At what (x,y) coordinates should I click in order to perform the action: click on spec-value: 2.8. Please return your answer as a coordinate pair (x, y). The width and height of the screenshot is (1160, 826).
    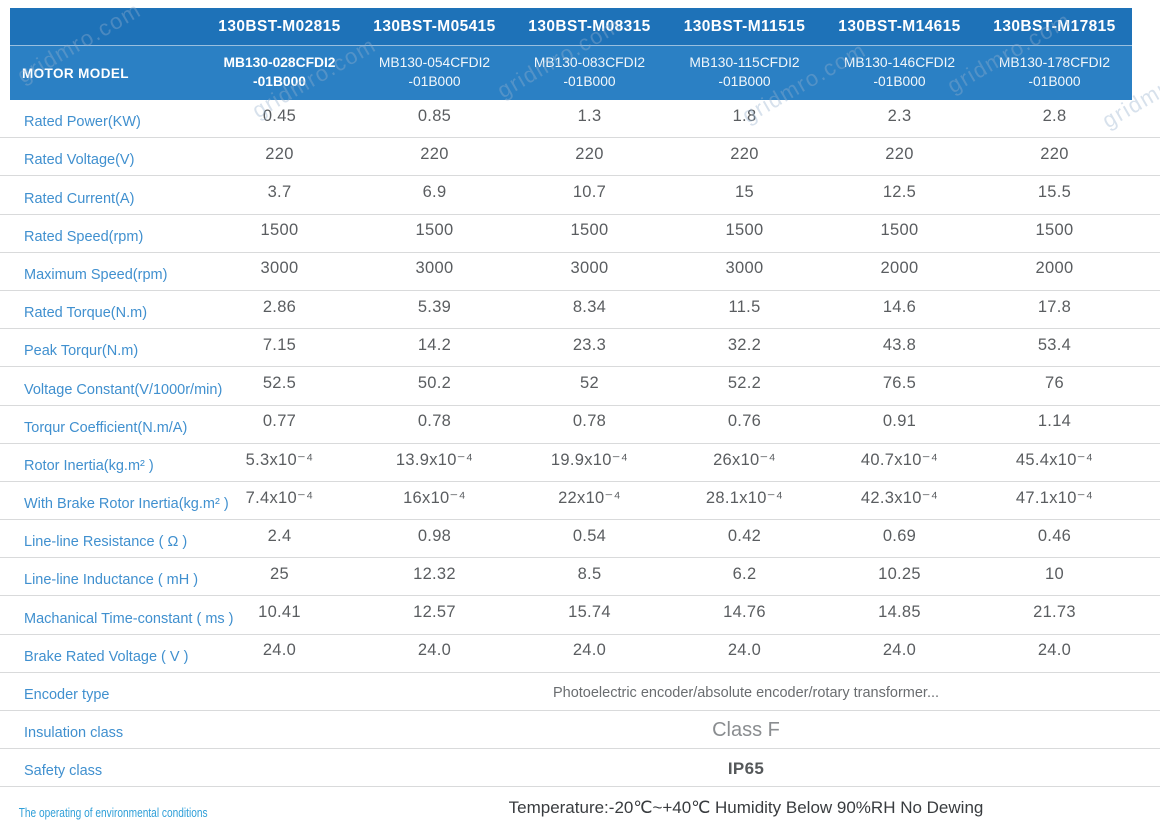
    Looking at the image, I should click on (1054, 115).